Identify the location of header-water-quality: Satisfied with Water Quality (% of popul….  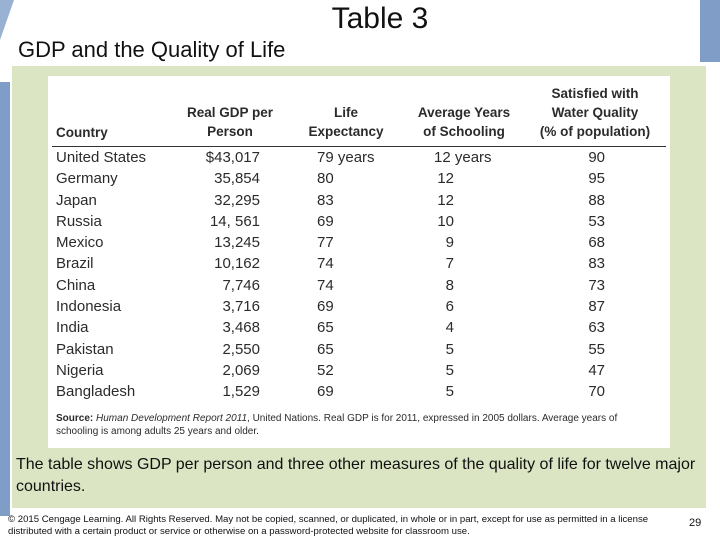
(595, 112).